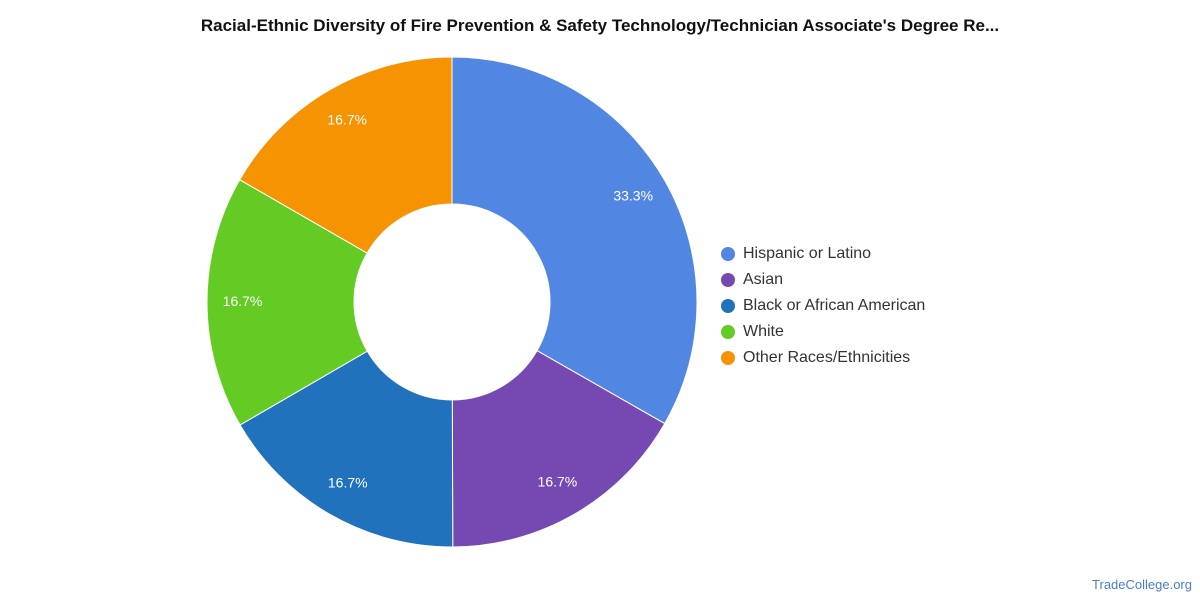  What do you see at coordinates (763, 279) in the screenshot?
I see `legend-label-1: Asian` at bounding box center [763, 279].